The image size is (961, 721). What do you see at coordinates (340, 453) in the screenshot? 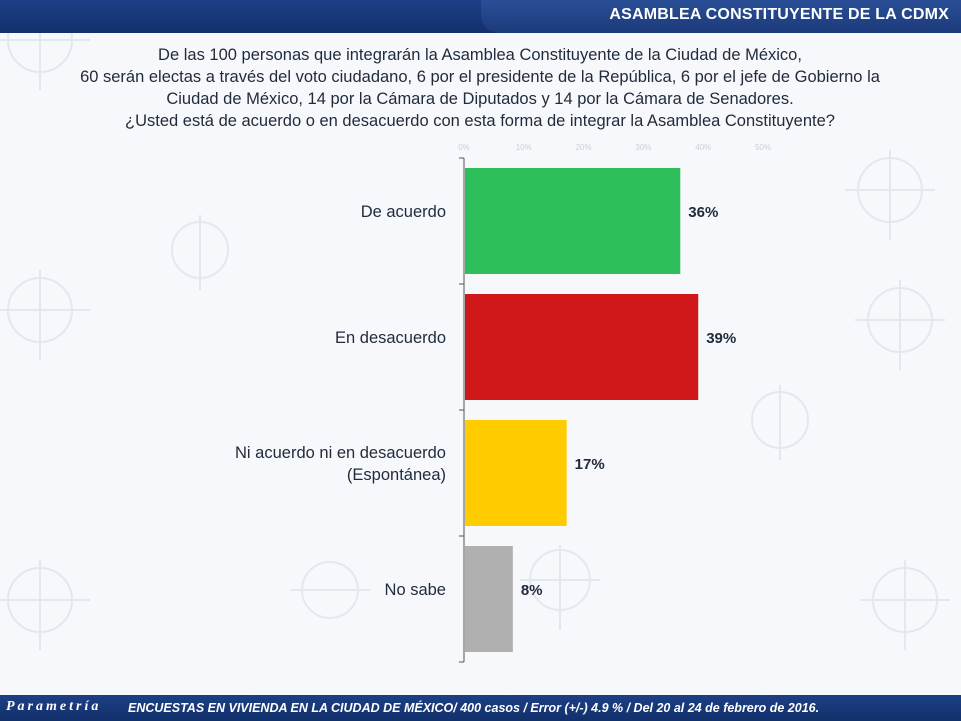
I see `category-label: Ni acuerdo ni en desacuerdo` at bounding box center [340, 453].